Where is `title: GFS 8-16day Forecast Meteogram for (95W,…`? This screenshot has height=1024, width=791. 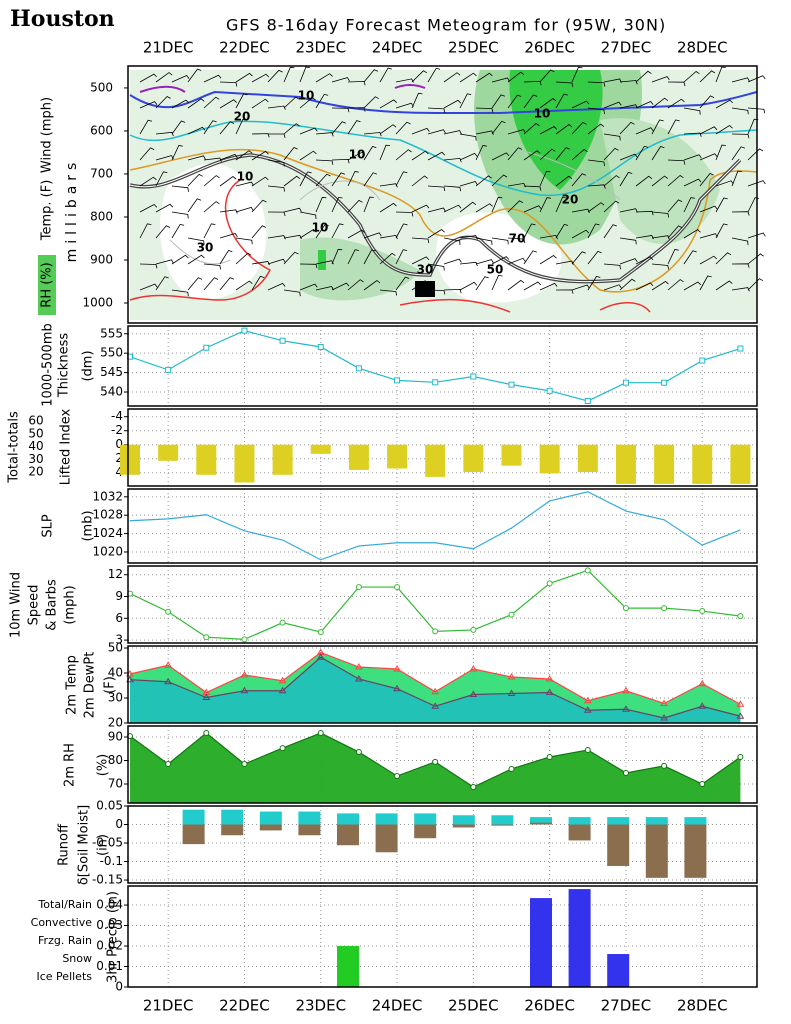 title: GFS 8-16day Forecast Meteogram for (95W,… is located at coordinates (446, 25).